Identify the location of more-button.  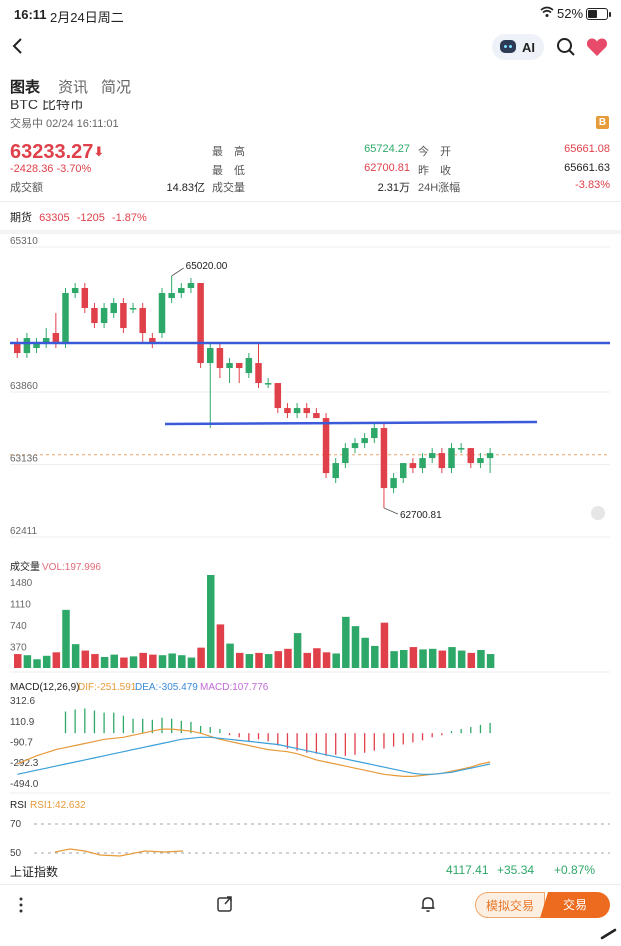
(21, 905).